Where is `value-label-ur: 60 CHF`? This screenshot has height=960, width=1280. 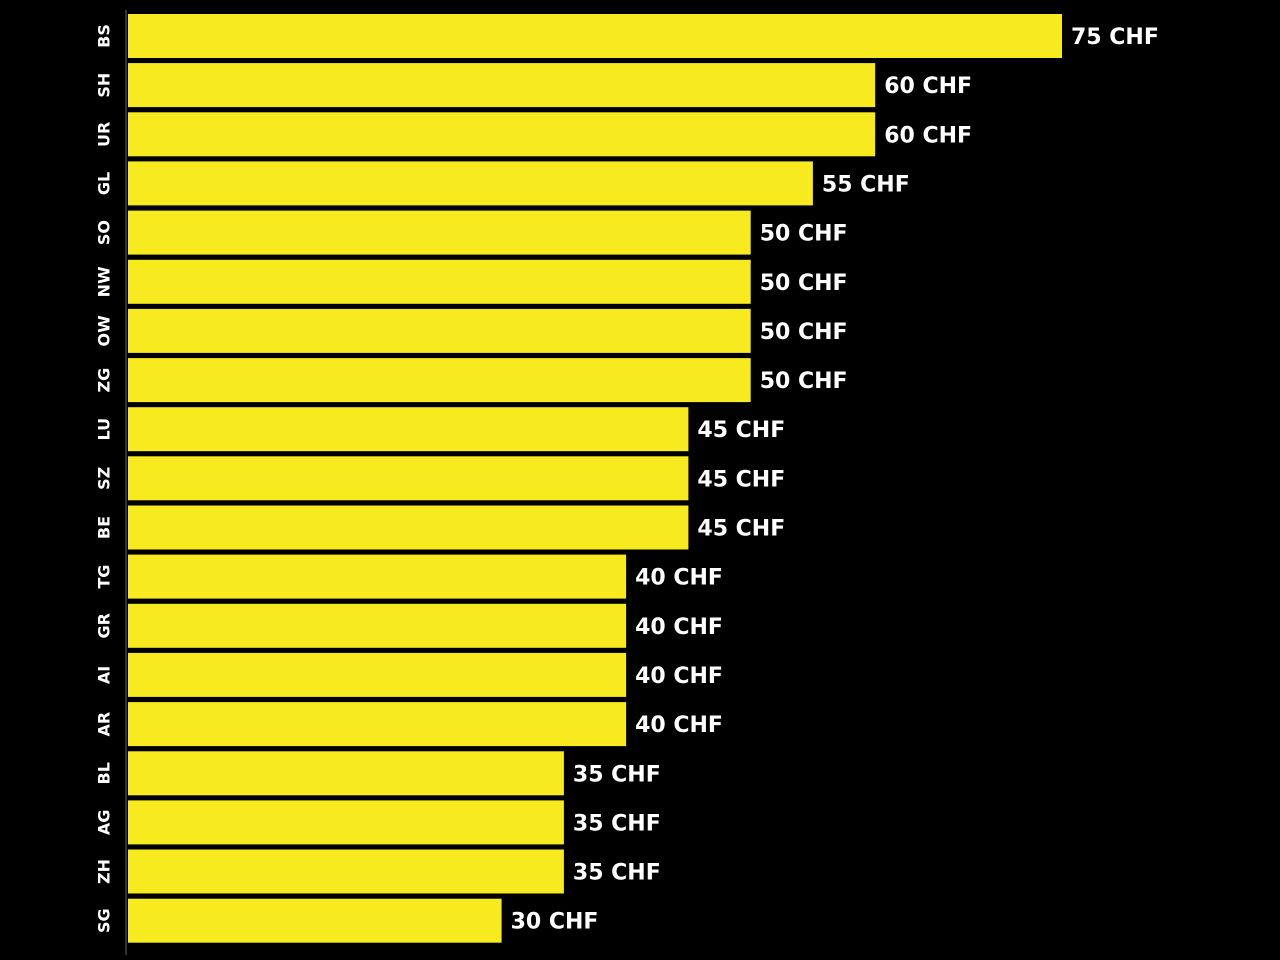 value-label-ur: 60 CHF is located at coordinates (928, 135).